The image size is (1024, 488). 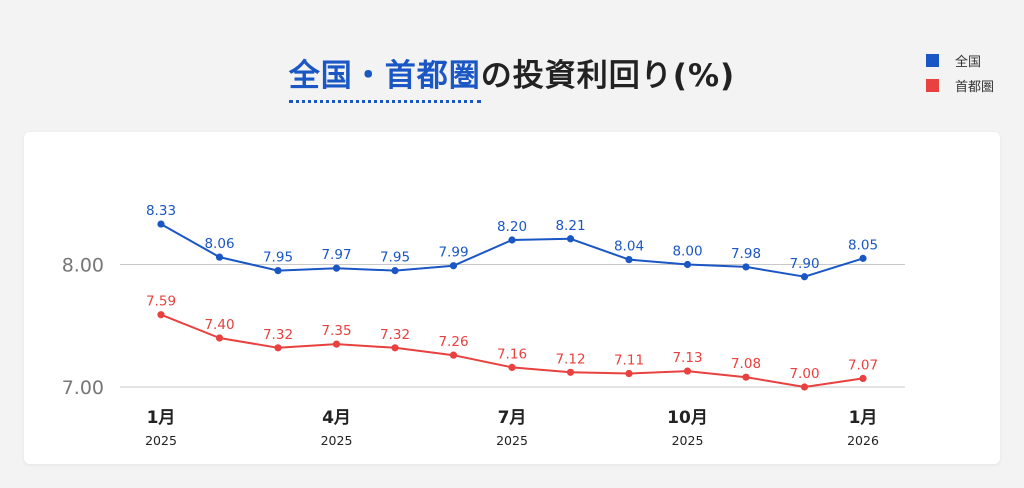 What do you see at coordinates (219, 325) in the screenshot?
I see `data-label: 7.40` at bounding box center [219, 325].